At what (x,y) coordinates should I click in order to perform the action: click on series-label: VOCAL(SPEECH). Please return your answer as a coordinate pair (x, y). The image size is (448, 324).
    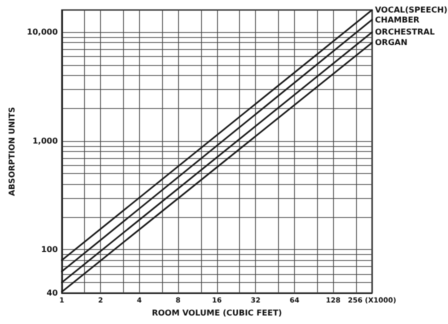
    Looking at the image, I should click on (411, 10).